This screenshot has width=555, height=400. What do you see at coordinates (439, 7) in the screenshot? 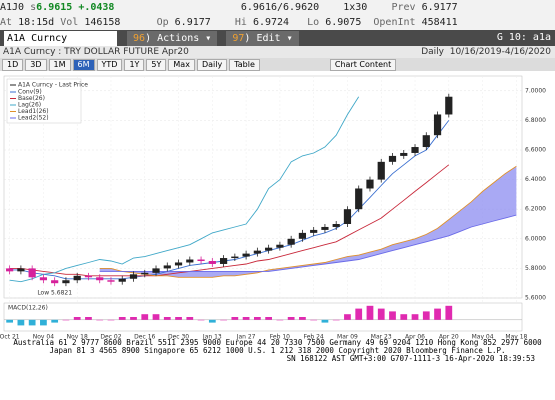
I see `prev: 6.9177` at bounding box center [439, 7].